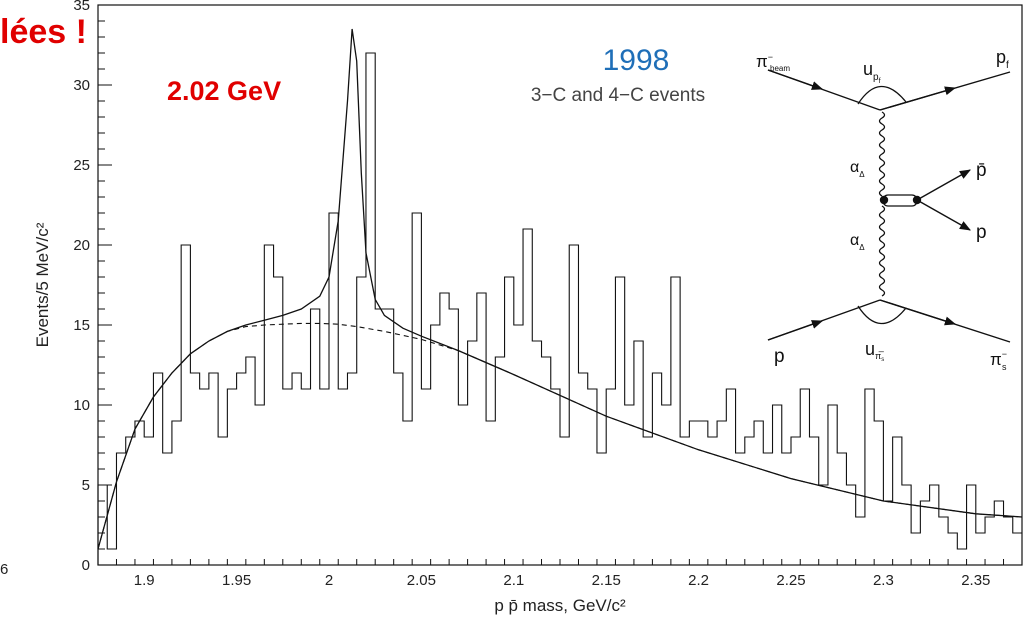  What do you see at coordinates (81, 85) in the screenshot?
I see `y-tick-label: 30` at bounding box center [81, 85].